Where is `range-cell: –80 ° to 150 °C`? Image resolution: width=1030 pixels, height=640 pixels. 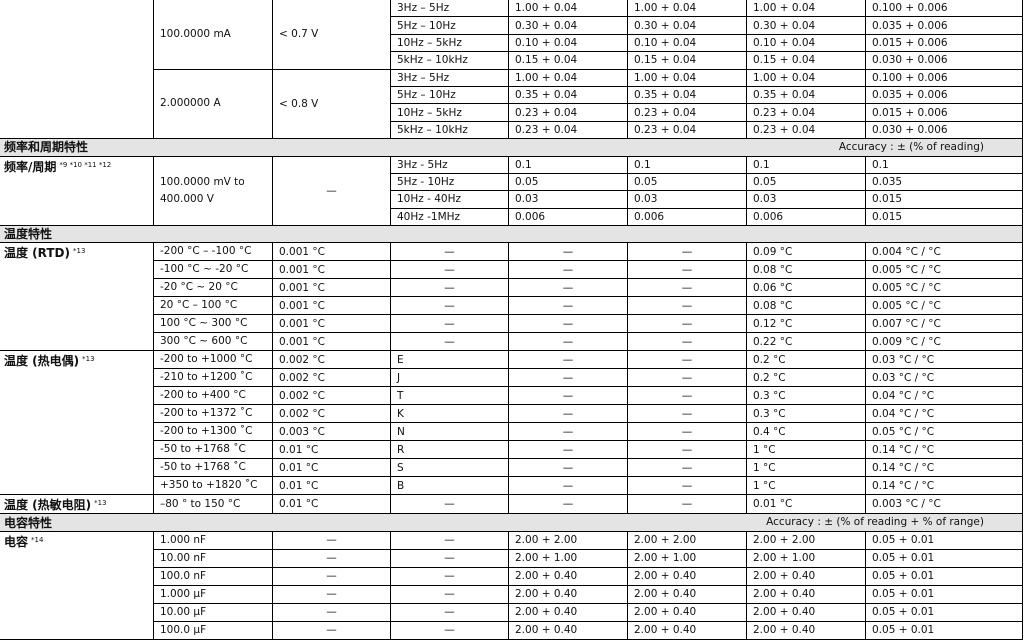
range-cell: –80 ° to 150 °C is located at coordinates (213, 504).